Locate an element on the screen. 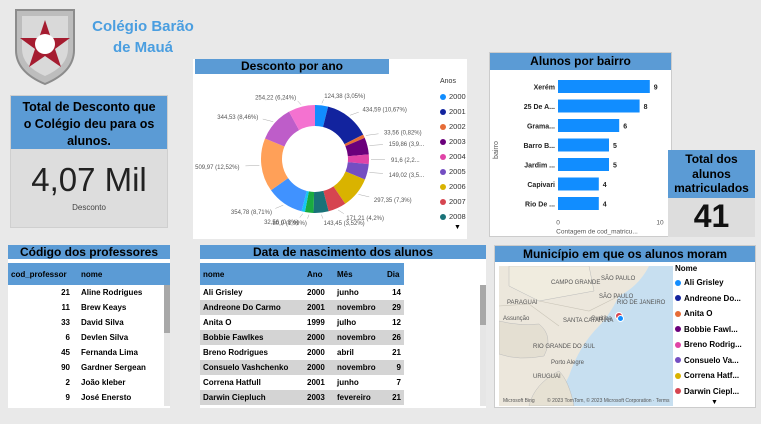 The image size is (761, 424). legend-item: 2004 is located at coordinates (457, 156).